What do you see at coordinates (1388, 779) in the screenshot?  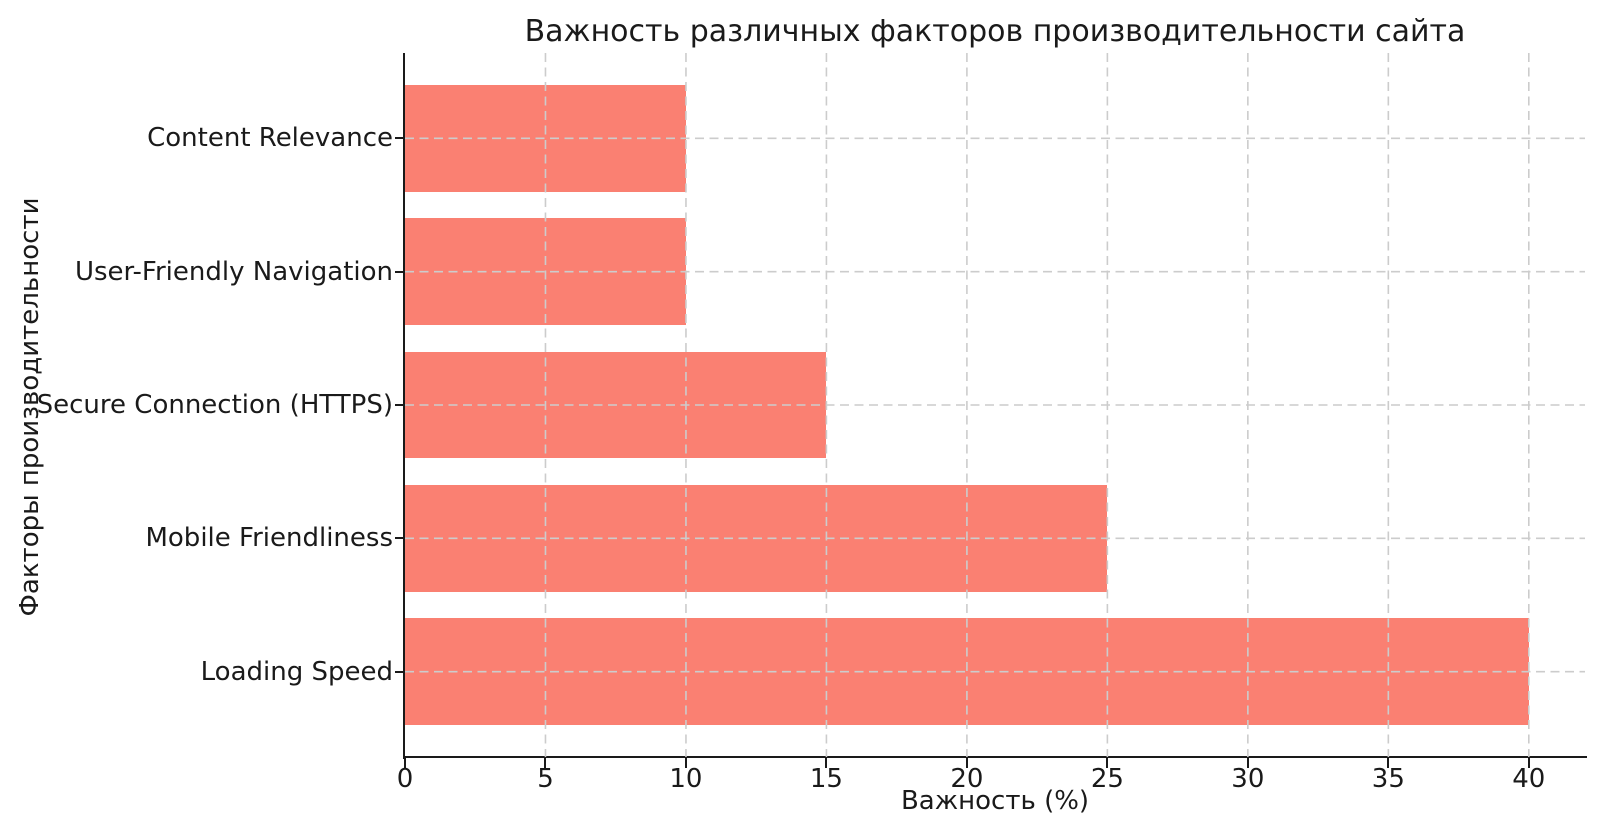 I see `x-tick-label: 35` at bounding box center [1388, 779].